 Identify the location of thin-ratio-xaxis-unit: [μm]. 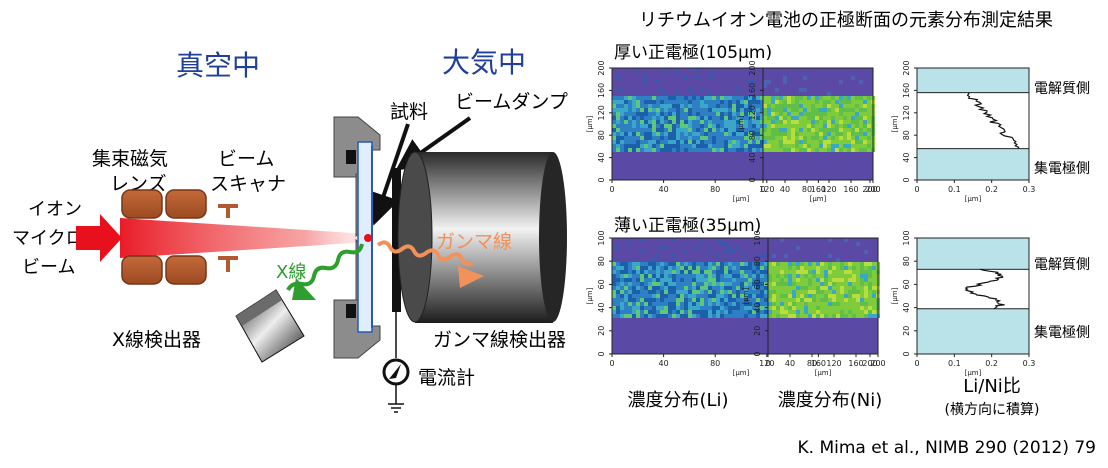
(973, 373).